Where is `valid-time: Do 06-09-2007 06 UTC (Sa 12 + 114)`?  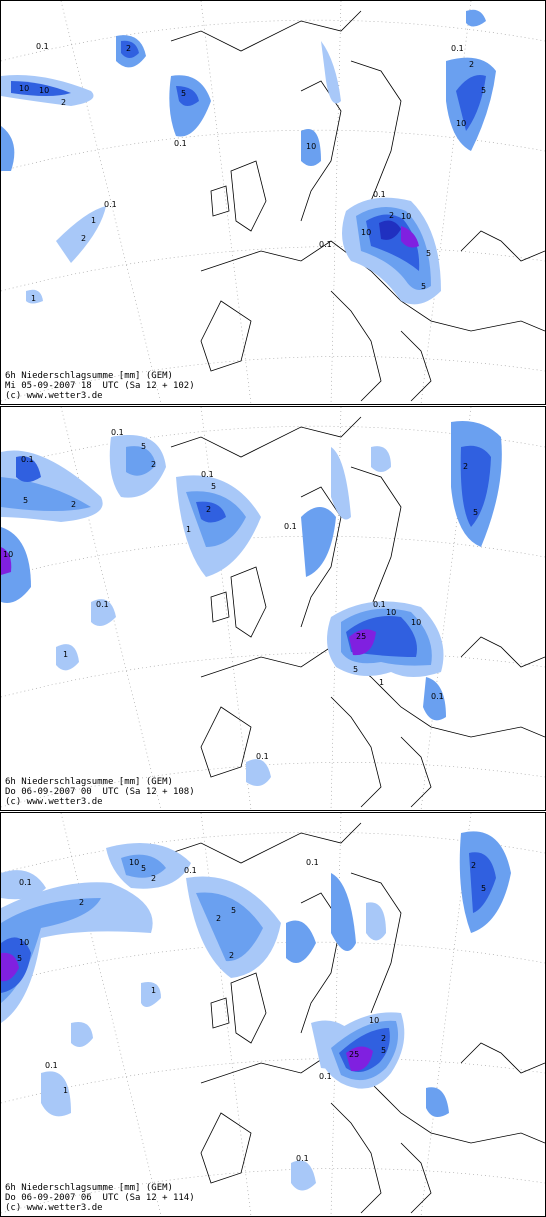
valid-time: Do 06-09-2007 06 UTC (Sa 12 + 114) is located at coordinates (100, 1198).